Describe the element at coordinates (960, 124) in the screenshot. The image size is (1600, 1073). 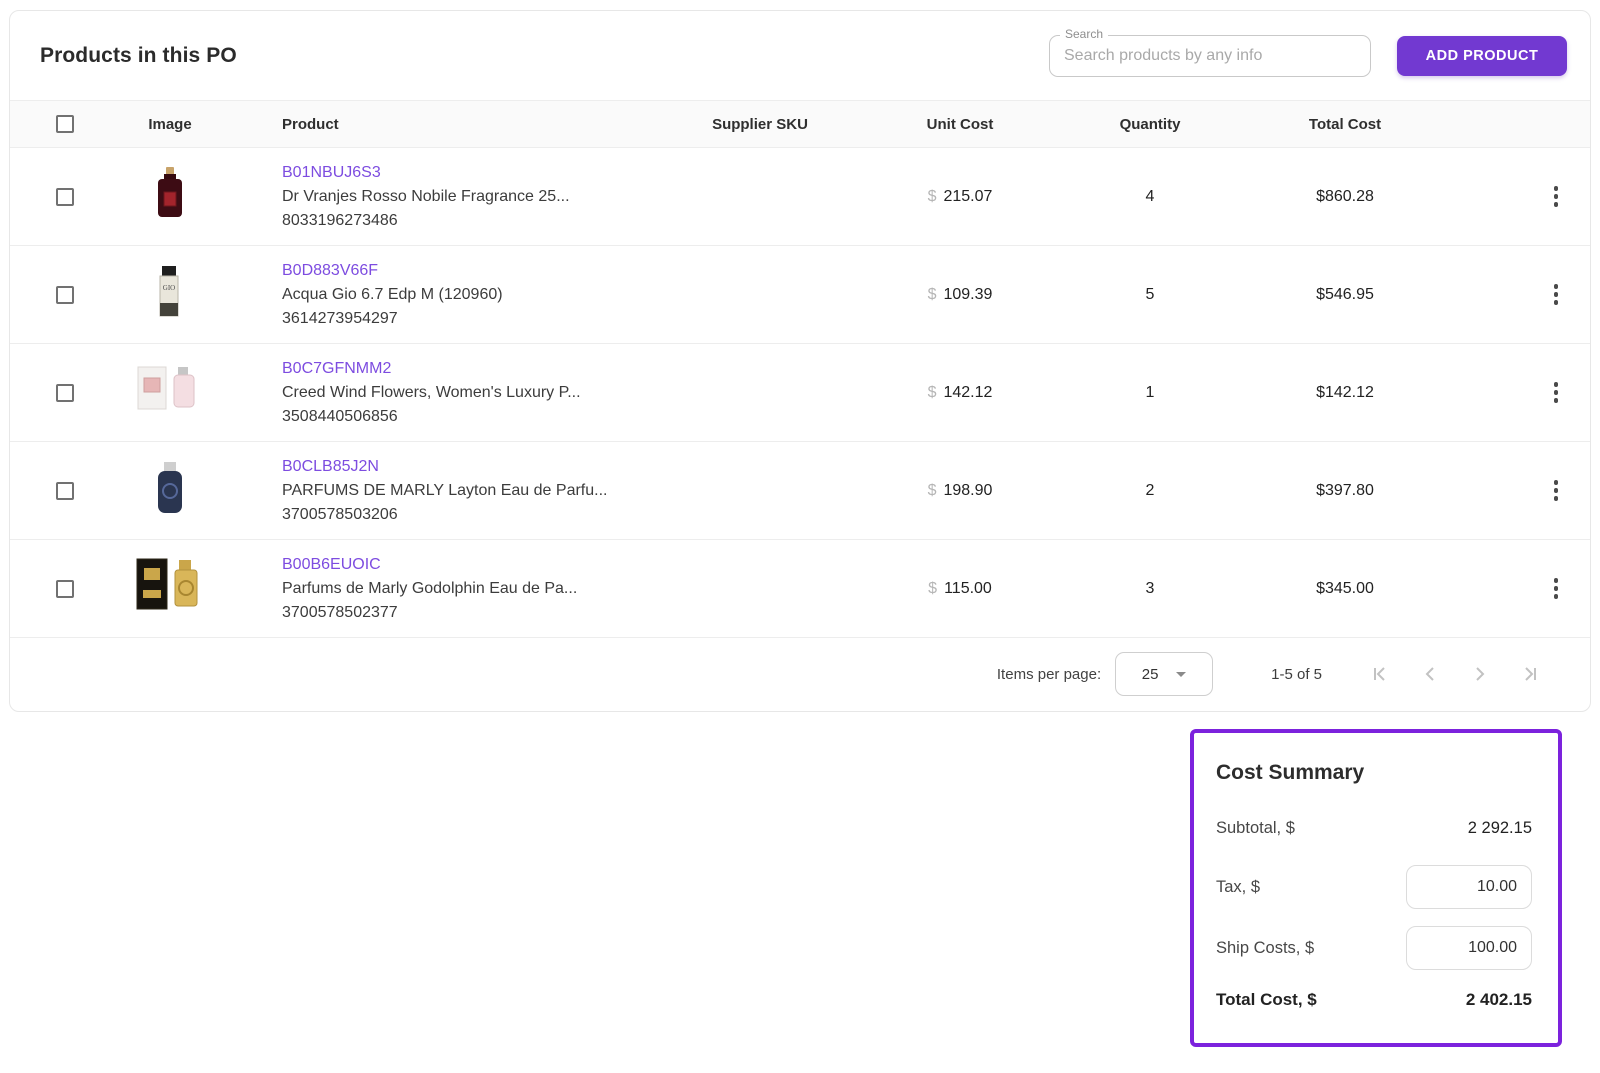
I see `column-header-unit-cost: Unit Cost` at that location.